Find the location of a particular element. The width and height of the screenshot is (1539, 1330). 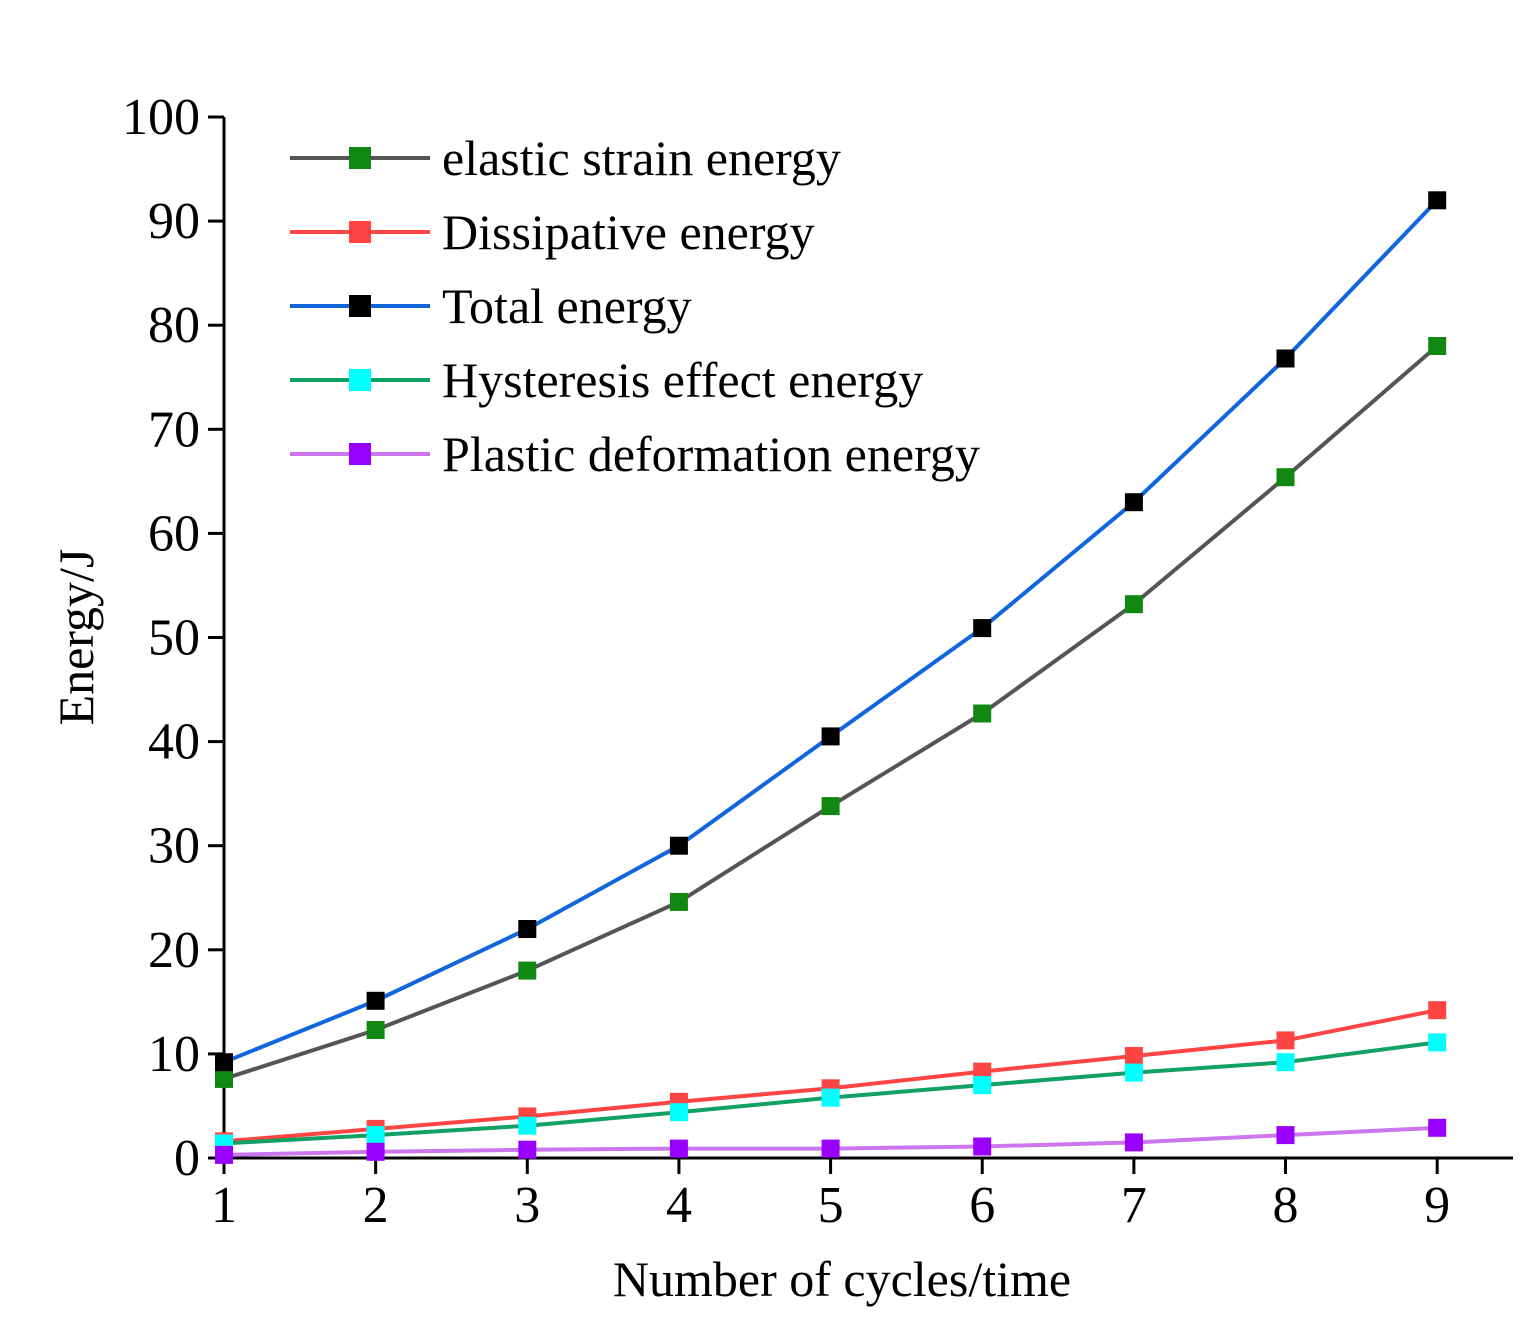

y-tick-label: 50 is located at coordinates (174, 638).